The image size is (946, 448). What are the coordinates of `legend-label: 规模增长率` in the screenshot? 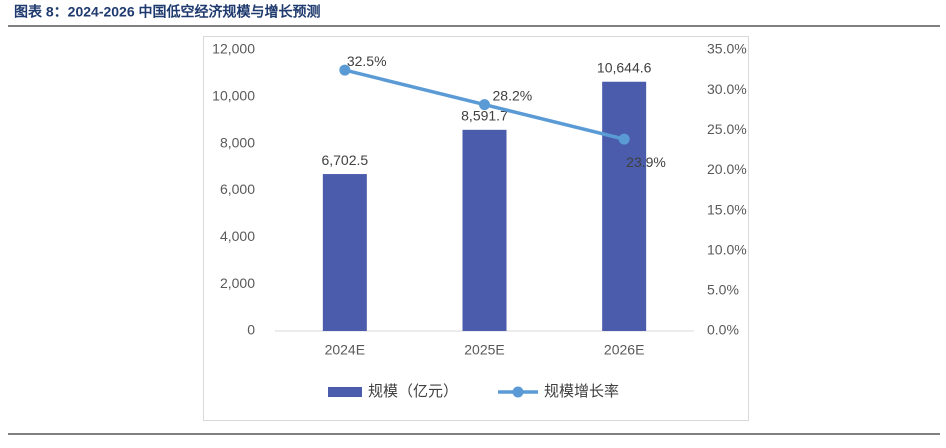 It's located at (581, 391).